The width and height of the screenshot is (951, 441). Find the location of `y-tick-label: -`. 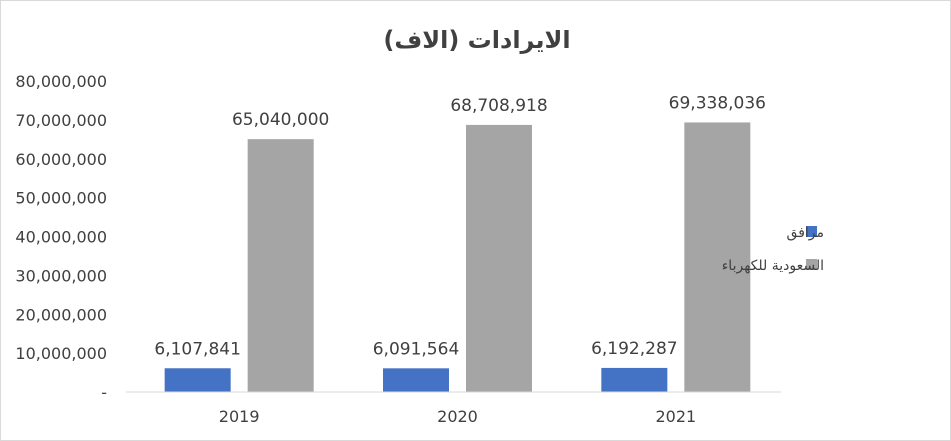

y-tick-label: - is located at coordinates (104, 392).